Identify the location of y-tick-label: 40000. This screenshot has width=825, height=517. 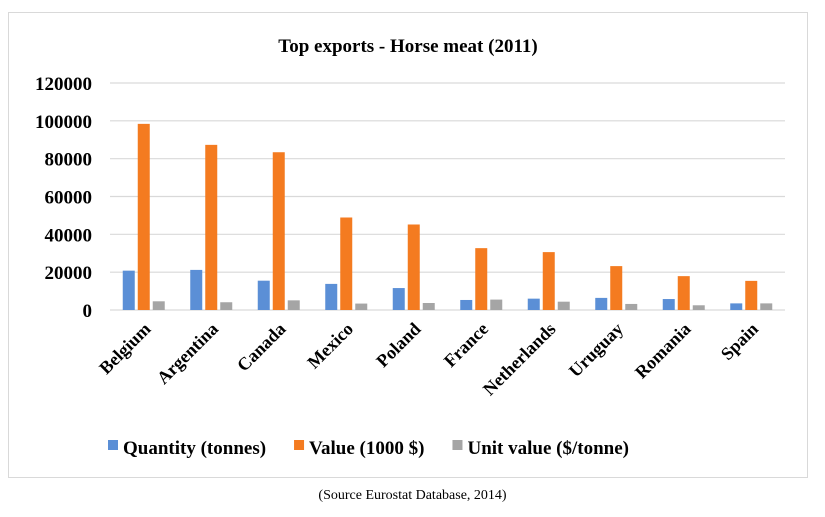
(69, 235).